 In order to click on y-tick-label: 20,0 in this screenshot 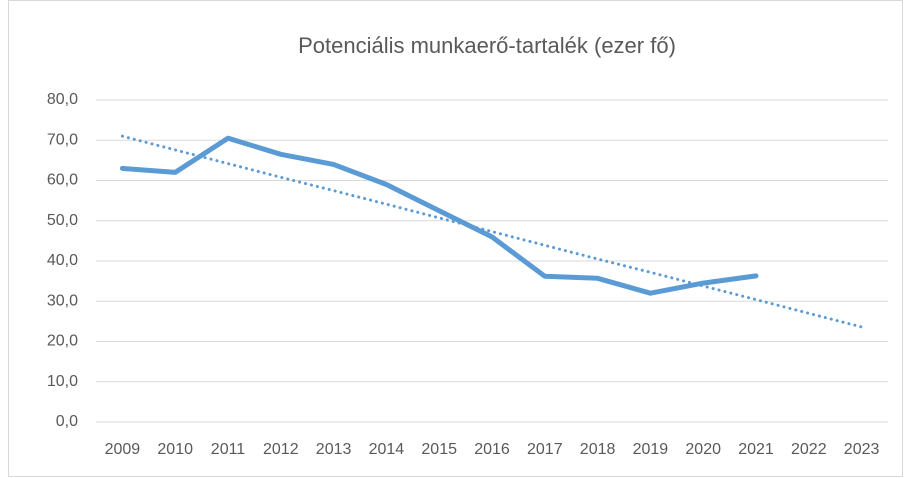, I will do `click(62, 341)`.